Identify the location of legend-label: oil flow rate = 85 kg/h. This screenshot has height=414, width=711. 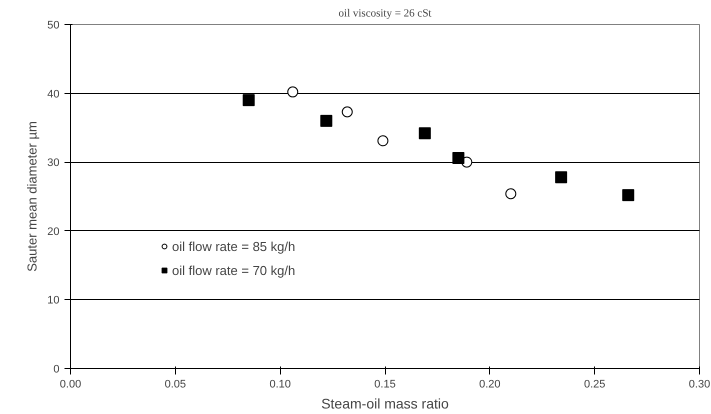
(234, 246).